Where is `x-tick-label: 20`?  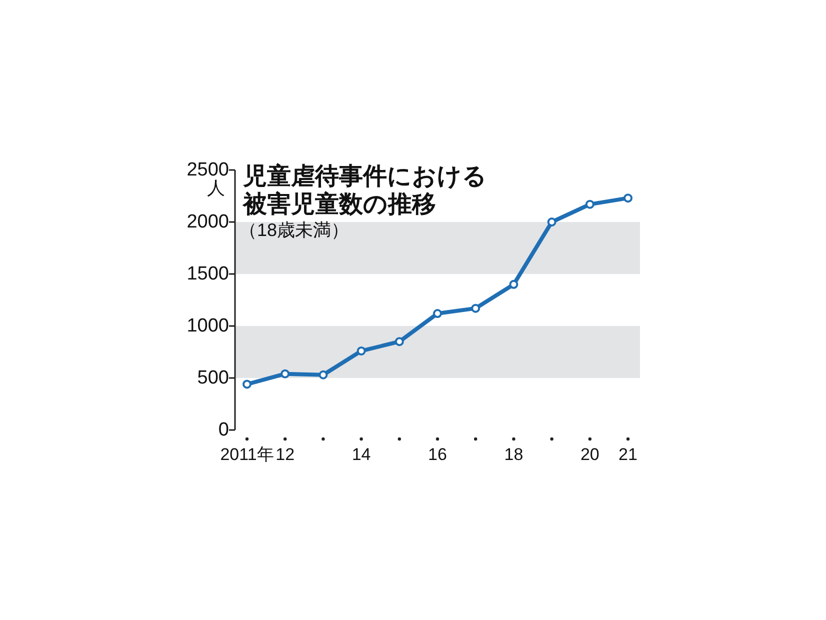
x-tick-label: 20 is located at coordinates (590, 454).